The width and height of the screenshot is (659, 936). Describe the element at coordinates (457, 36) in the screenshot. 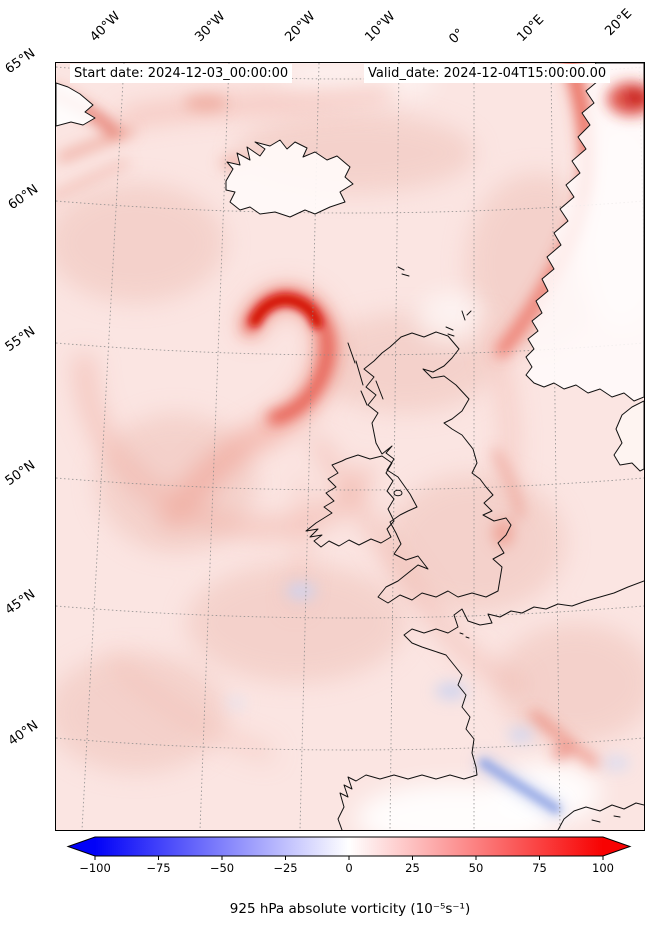

I see `lon-tick-label: 0°` at that location.